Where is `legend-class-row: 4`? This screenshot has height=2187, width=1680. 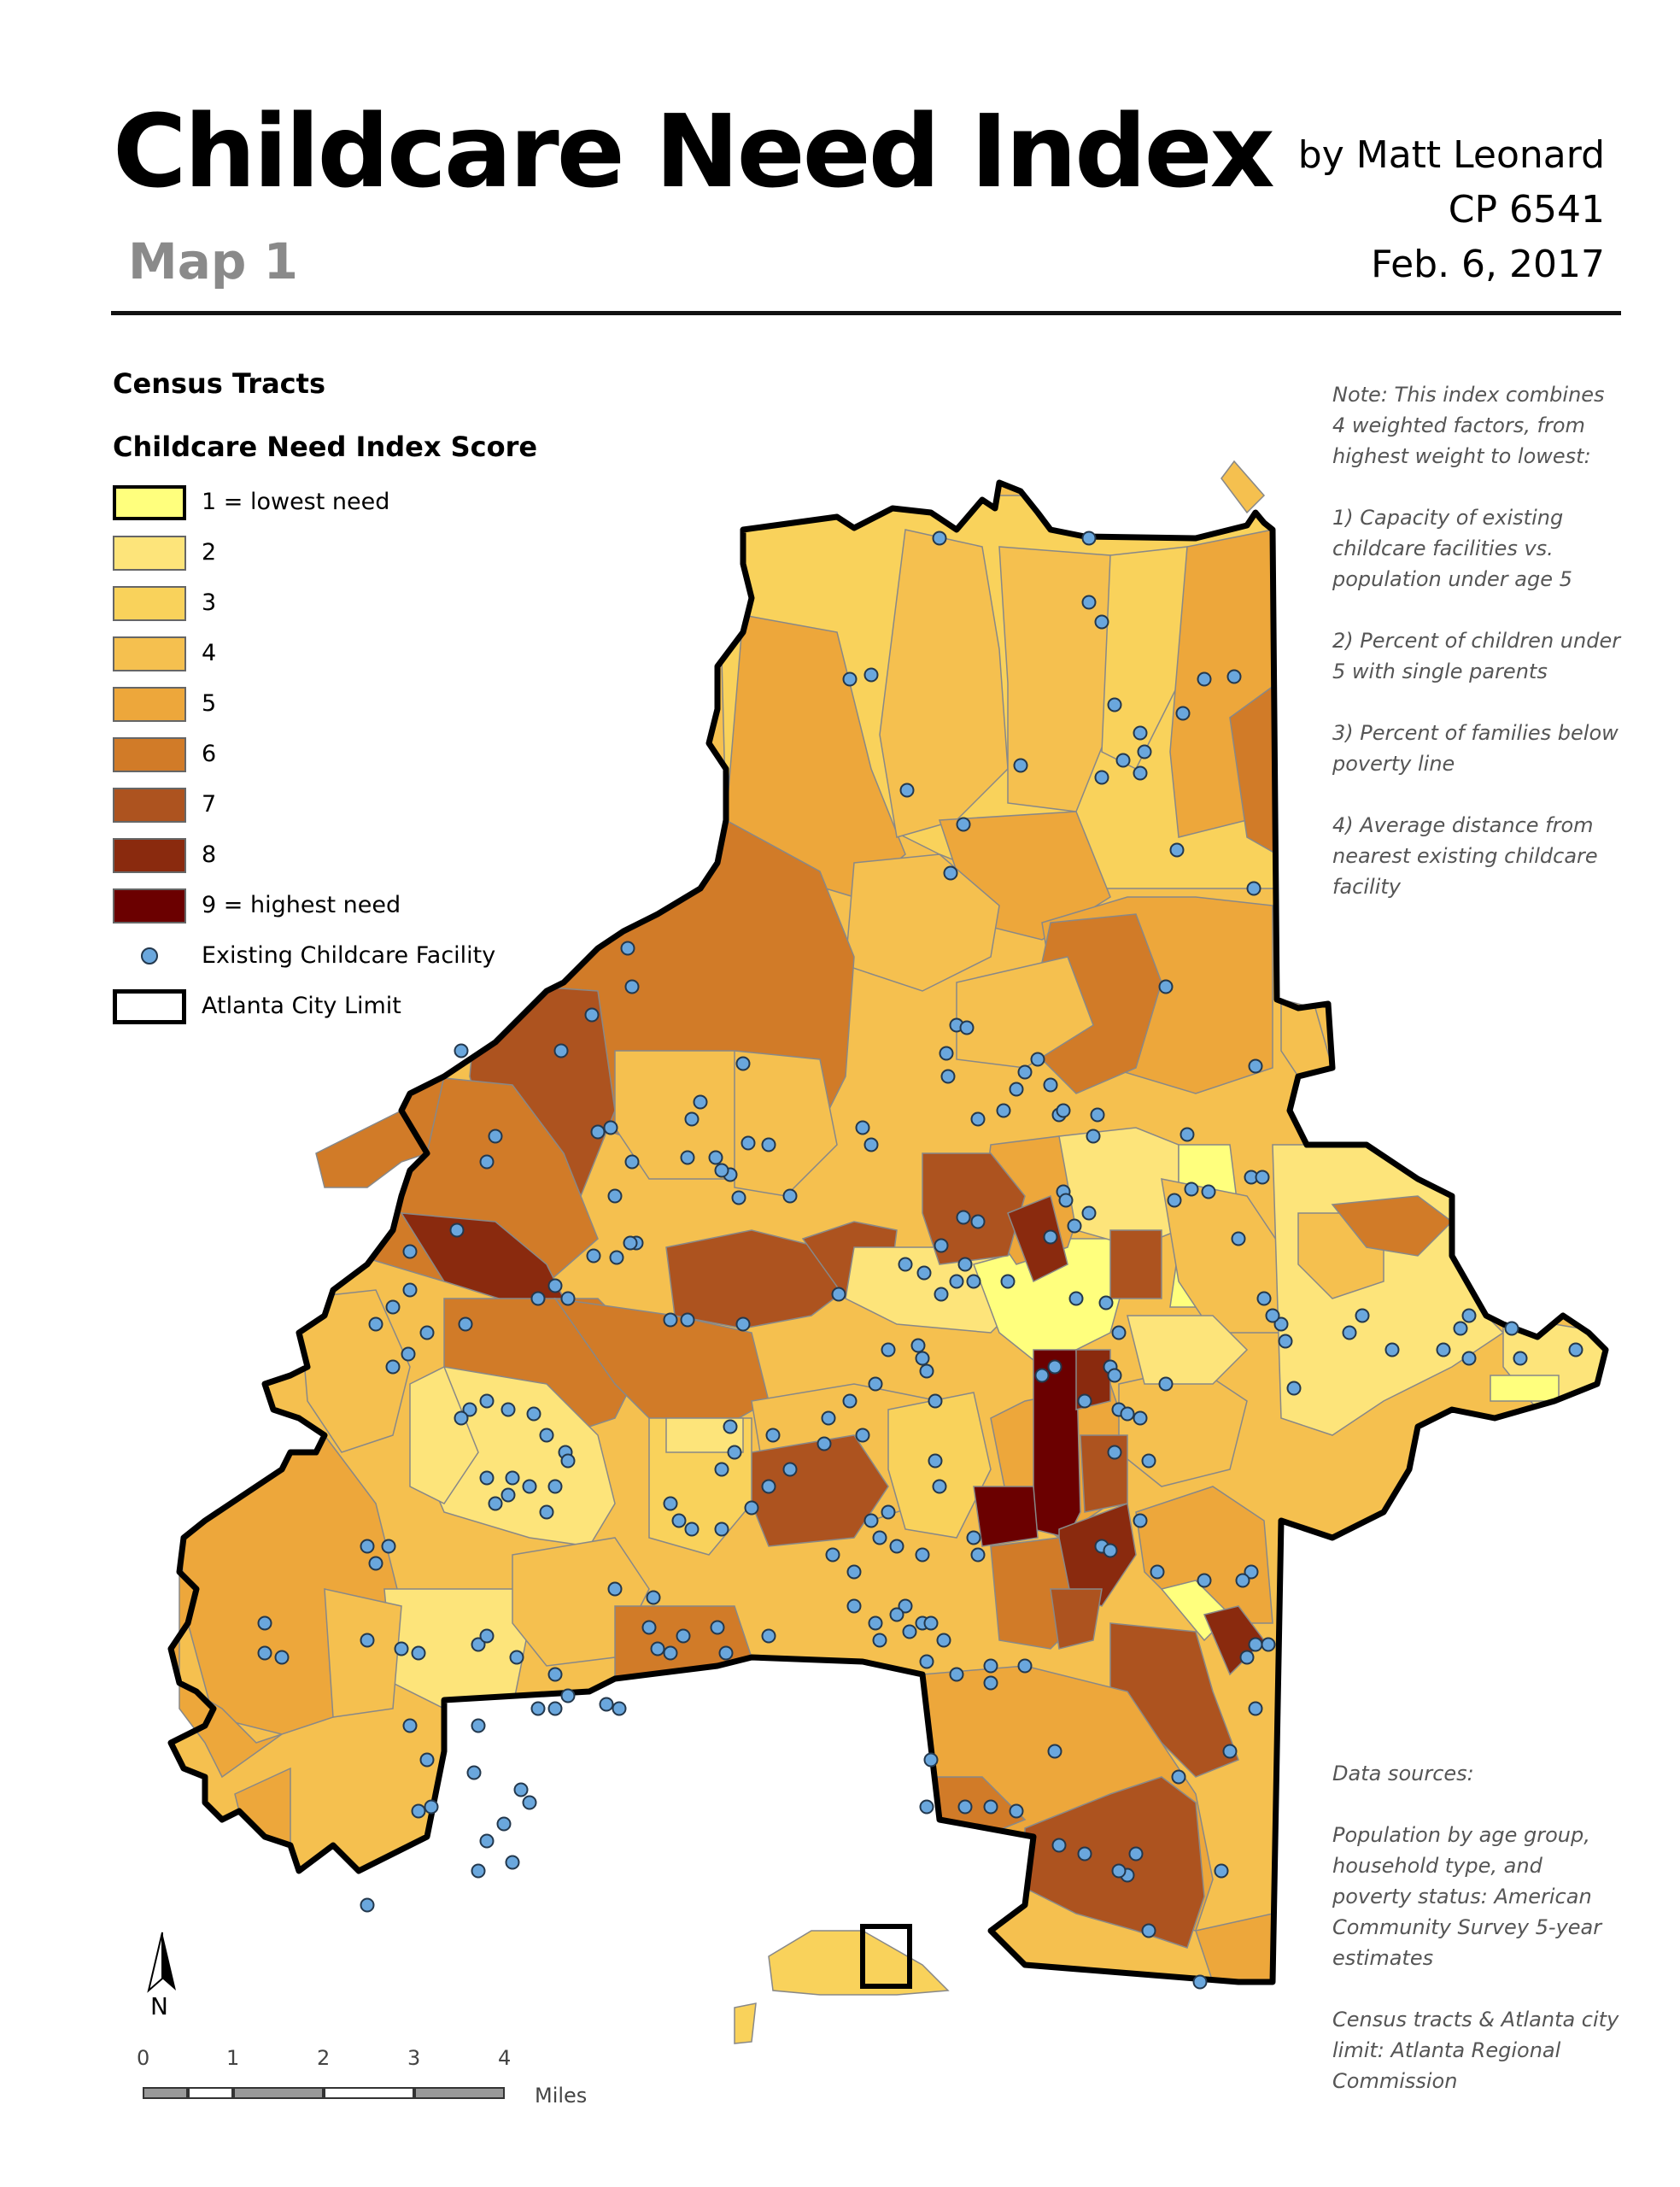 legend-class-row: 4 is located at coordinates (325, 658).